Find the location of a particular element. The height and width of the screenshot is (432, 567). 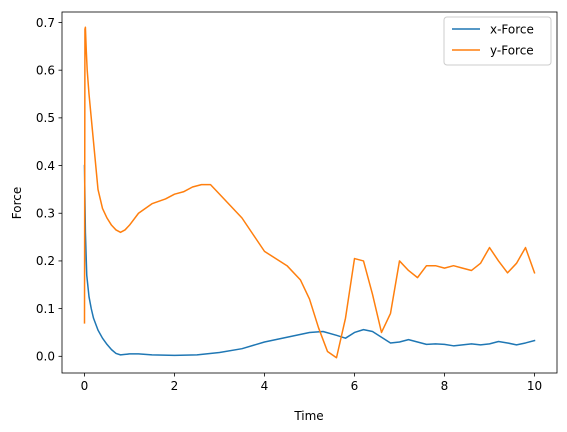

x-axis-label: Time is located at coordinates (308, 416).